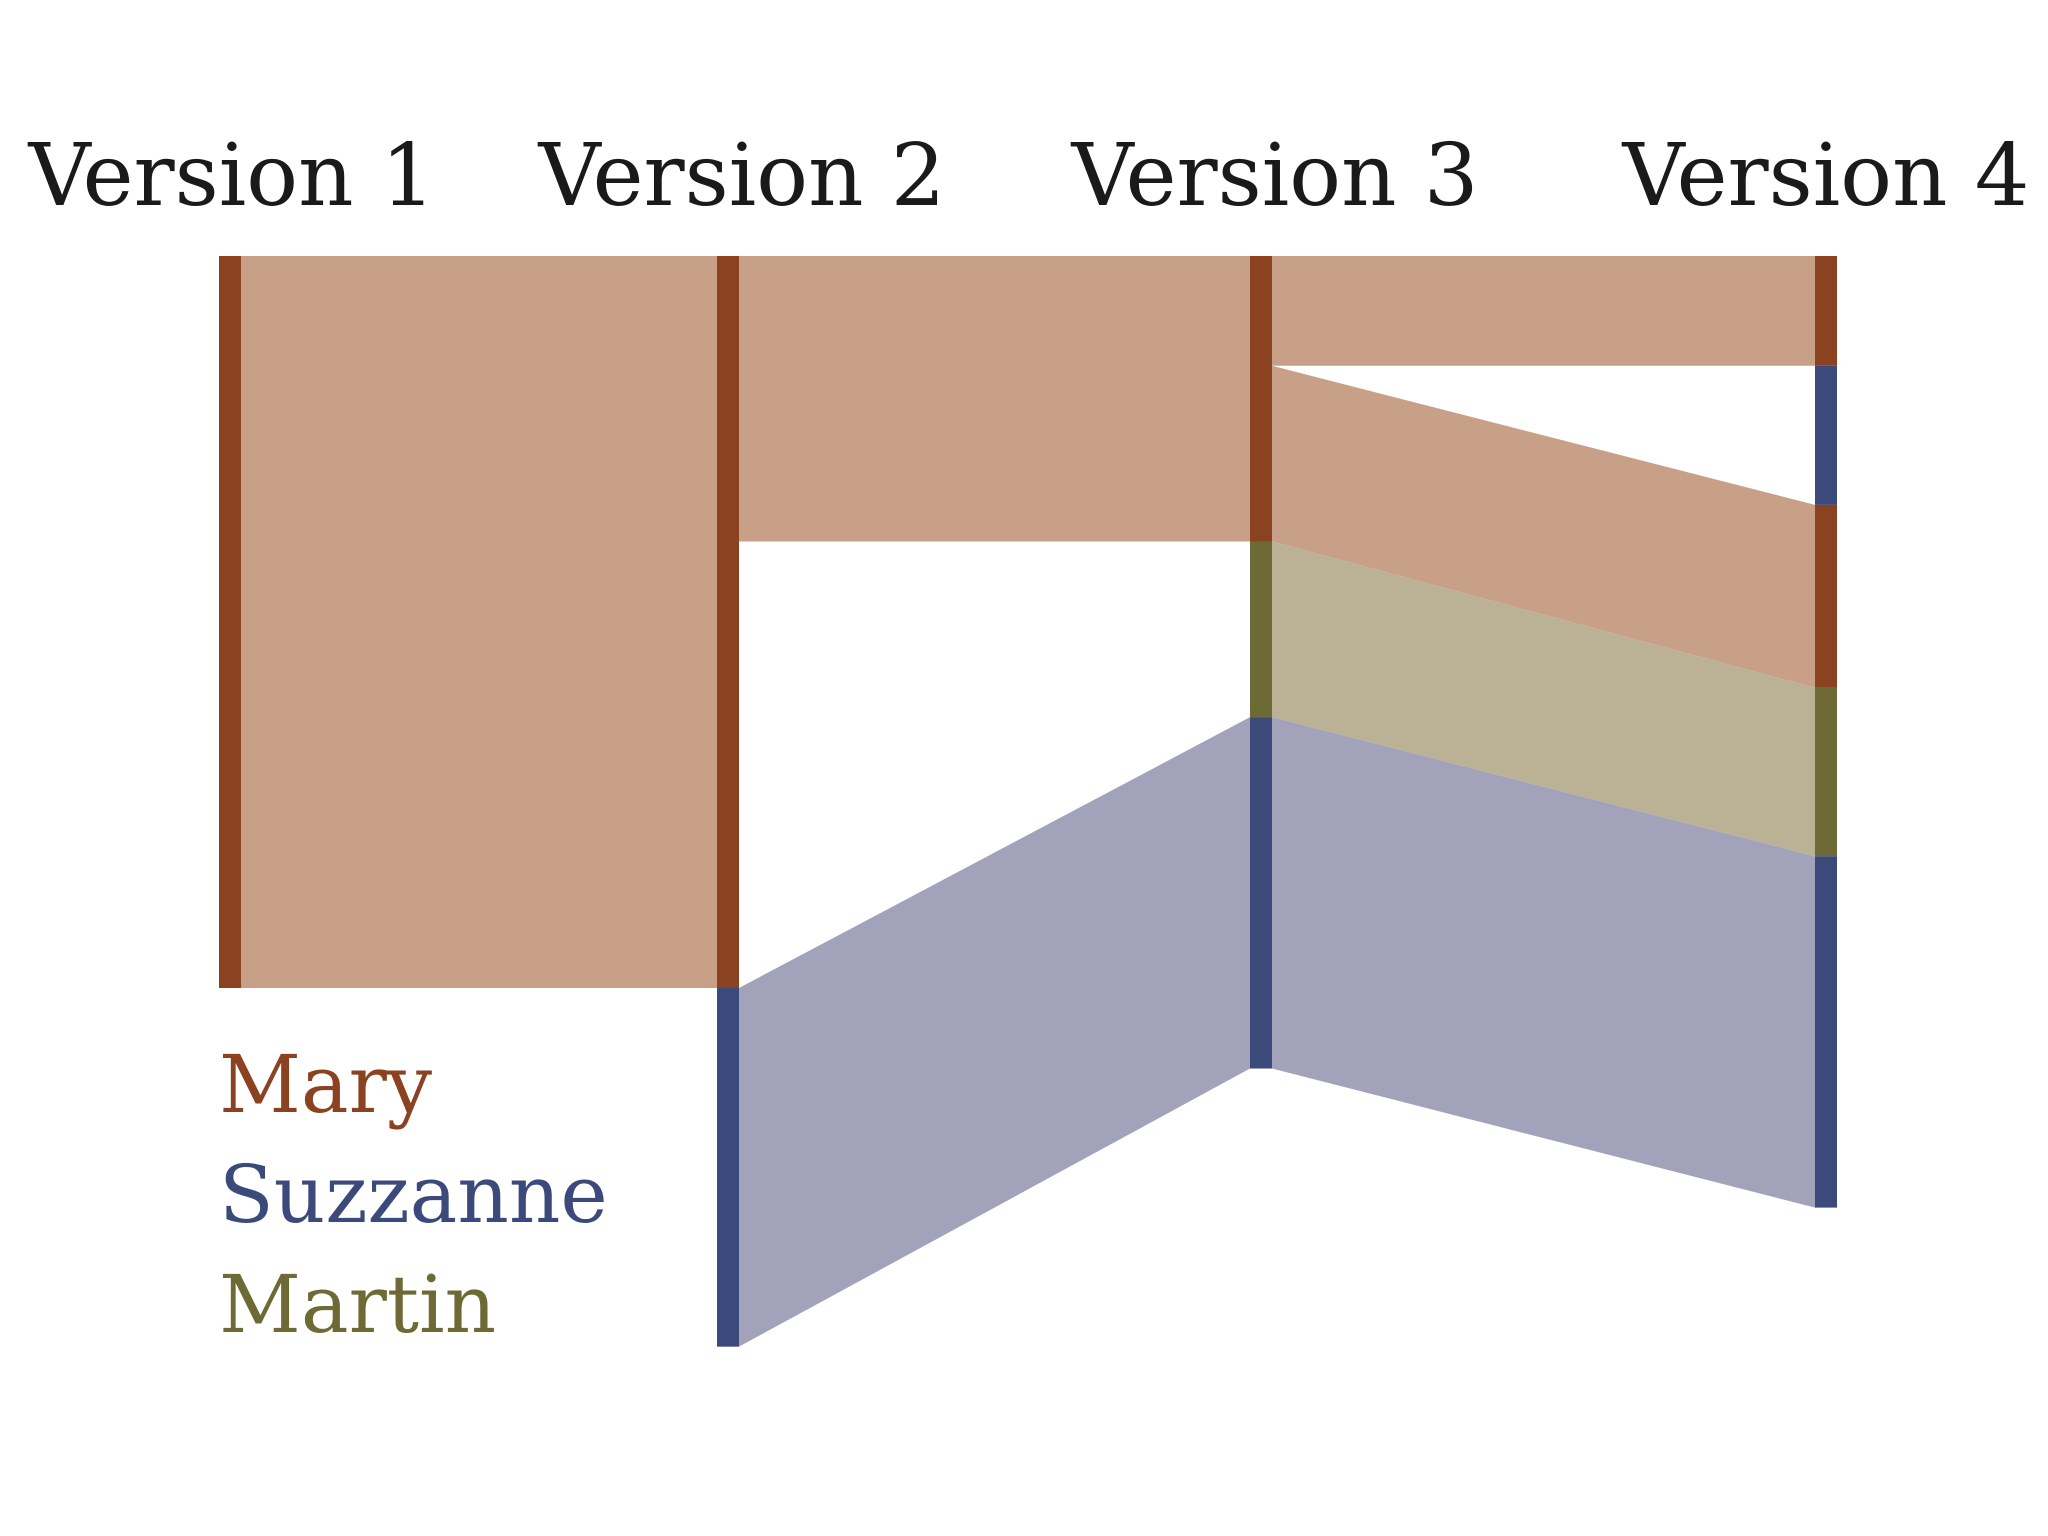 This screenshot has height=1536, width=2048. Describe the element at coordinates (231, 176) in the screenshot. I see `version-label-1: Version 1` at that location.